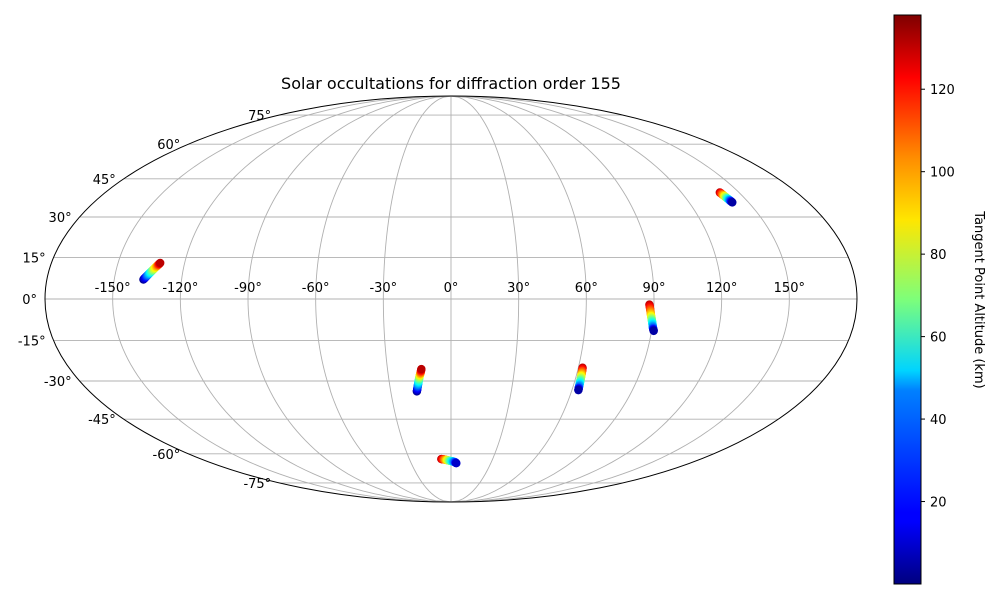 This screenshot has width=1000, height=600. I want to click on colorbar-tick-label: 80, so click(938, 255).